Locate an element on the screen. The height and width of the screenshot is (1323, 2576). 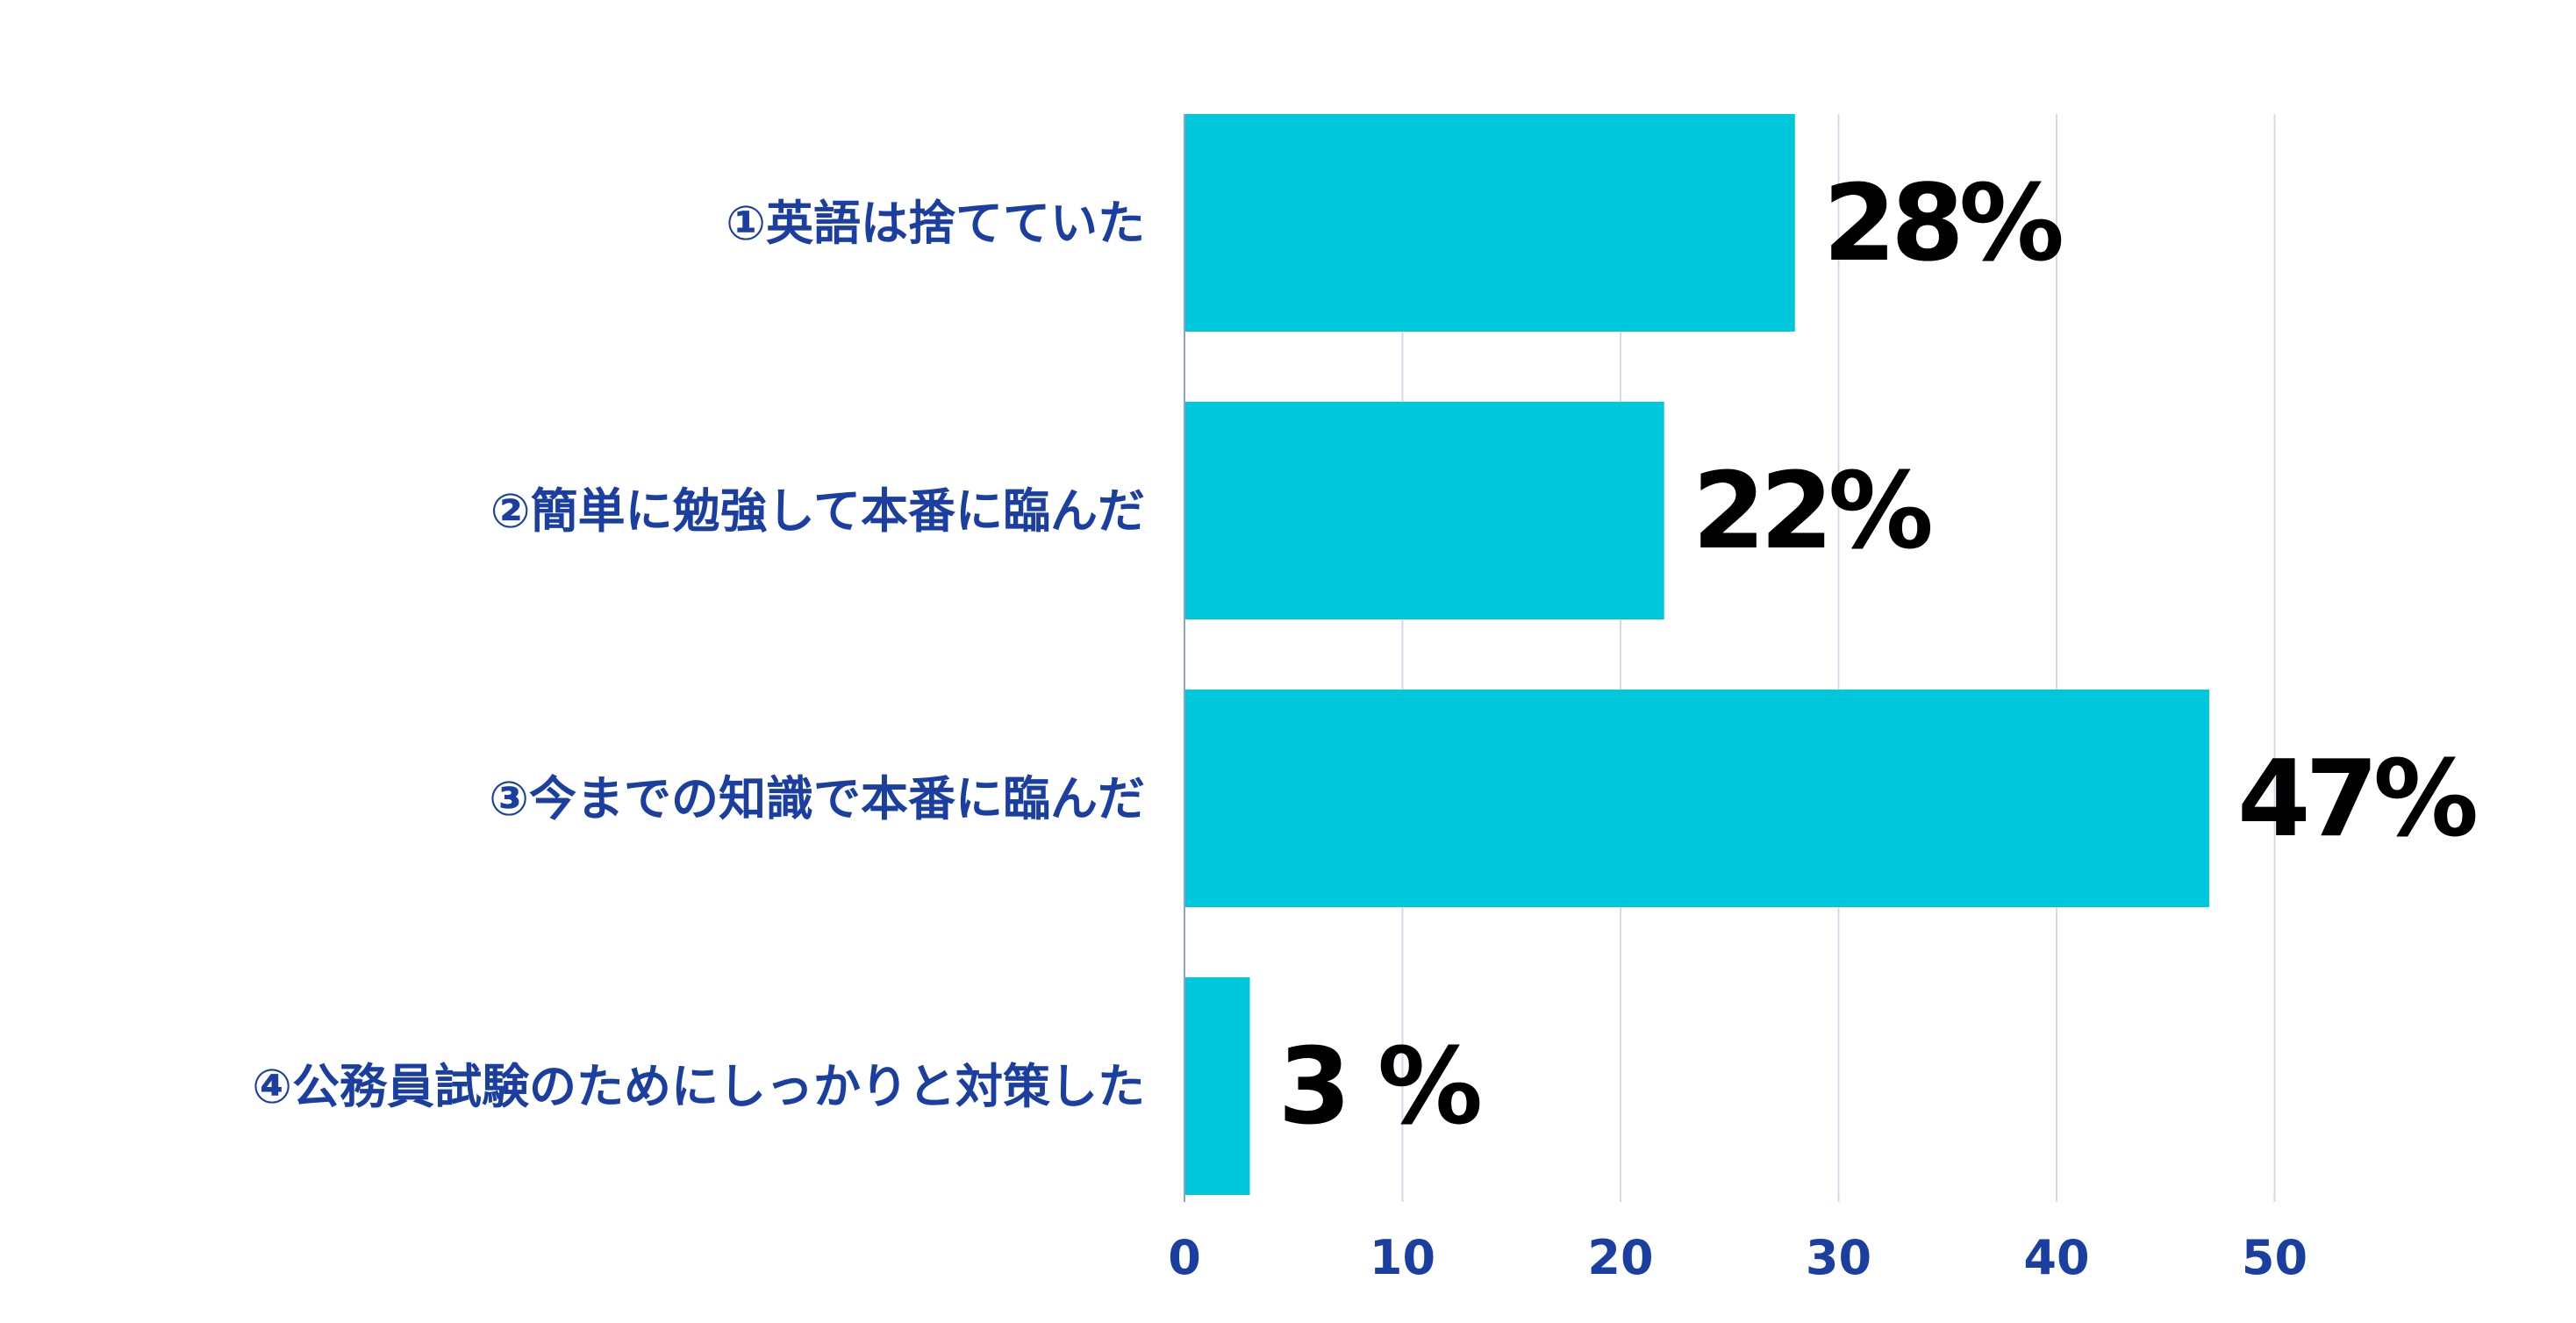
data-label: 3 % is located at coordinates (1379, 1087).